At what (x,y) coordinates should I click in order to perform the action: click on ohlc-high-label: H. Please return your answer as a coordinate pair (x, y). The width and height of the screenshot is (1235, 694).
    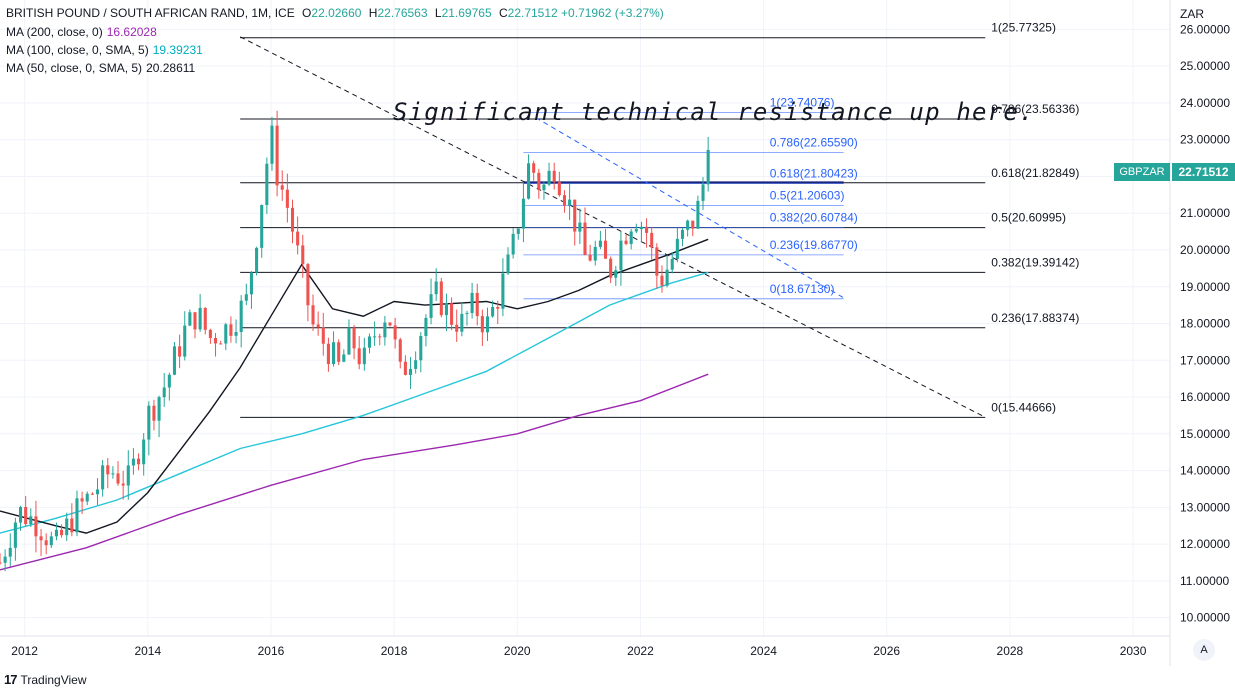
    Looking at the image, I should click on (373, 13).